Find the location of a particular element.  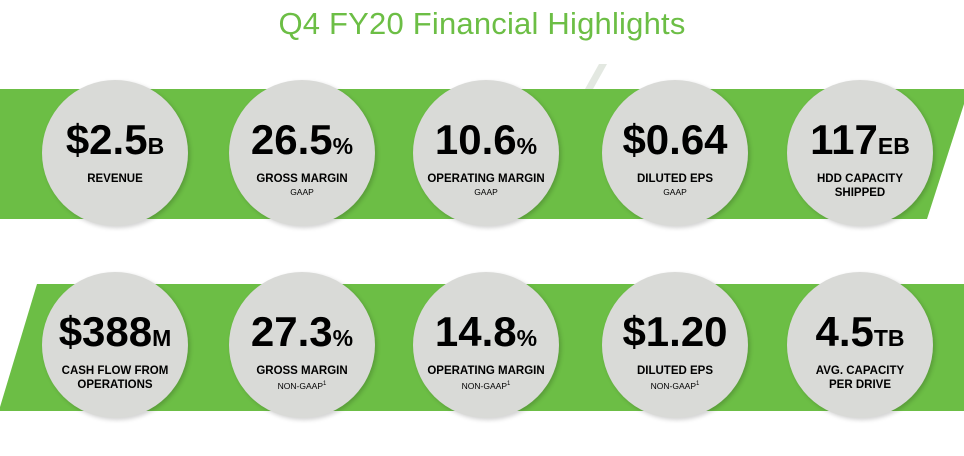

metric-operating-margin-gaap: 10.6% OPERATING MARGIN GAAP is located at coordinates (486, 153).